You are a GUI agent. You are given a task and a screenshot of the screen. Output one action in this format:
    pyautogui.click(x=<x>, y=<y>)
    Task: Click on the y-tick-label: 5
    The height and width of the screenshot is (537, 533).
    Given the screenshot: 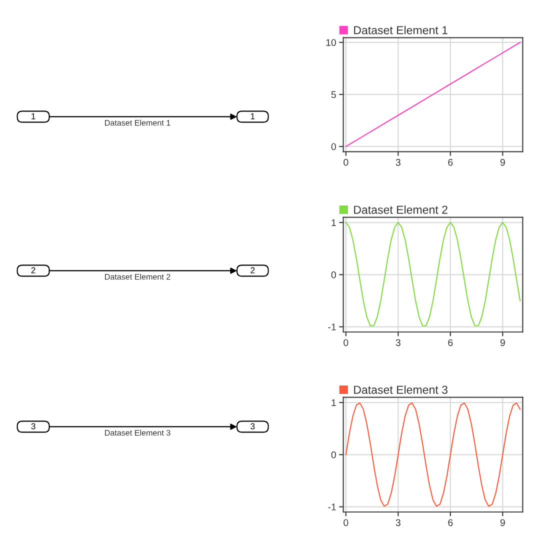 What is the action you would take?
    pyautogui.click(x=333, y=94)
    